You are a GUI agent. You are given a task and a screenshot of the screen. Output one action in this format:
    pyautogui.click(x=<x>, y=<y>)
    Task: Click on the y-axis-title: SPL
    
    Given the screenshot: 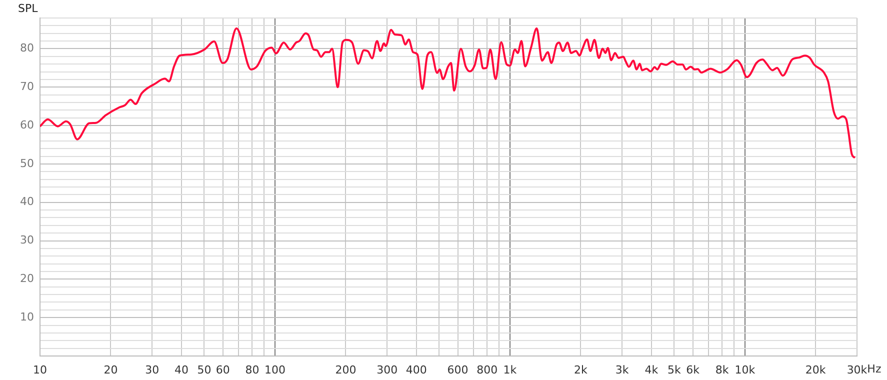 What is the action you would take?
    pyautogui.click(x=28, y=8)
    